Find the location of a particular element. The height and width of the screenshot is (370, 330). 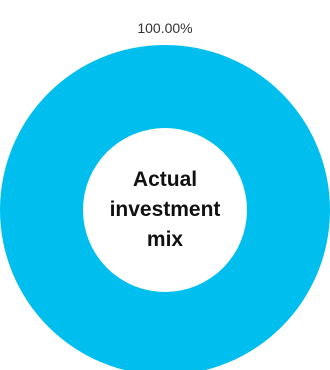

center-label-line-2: investment is located at coordinates (165, 209).